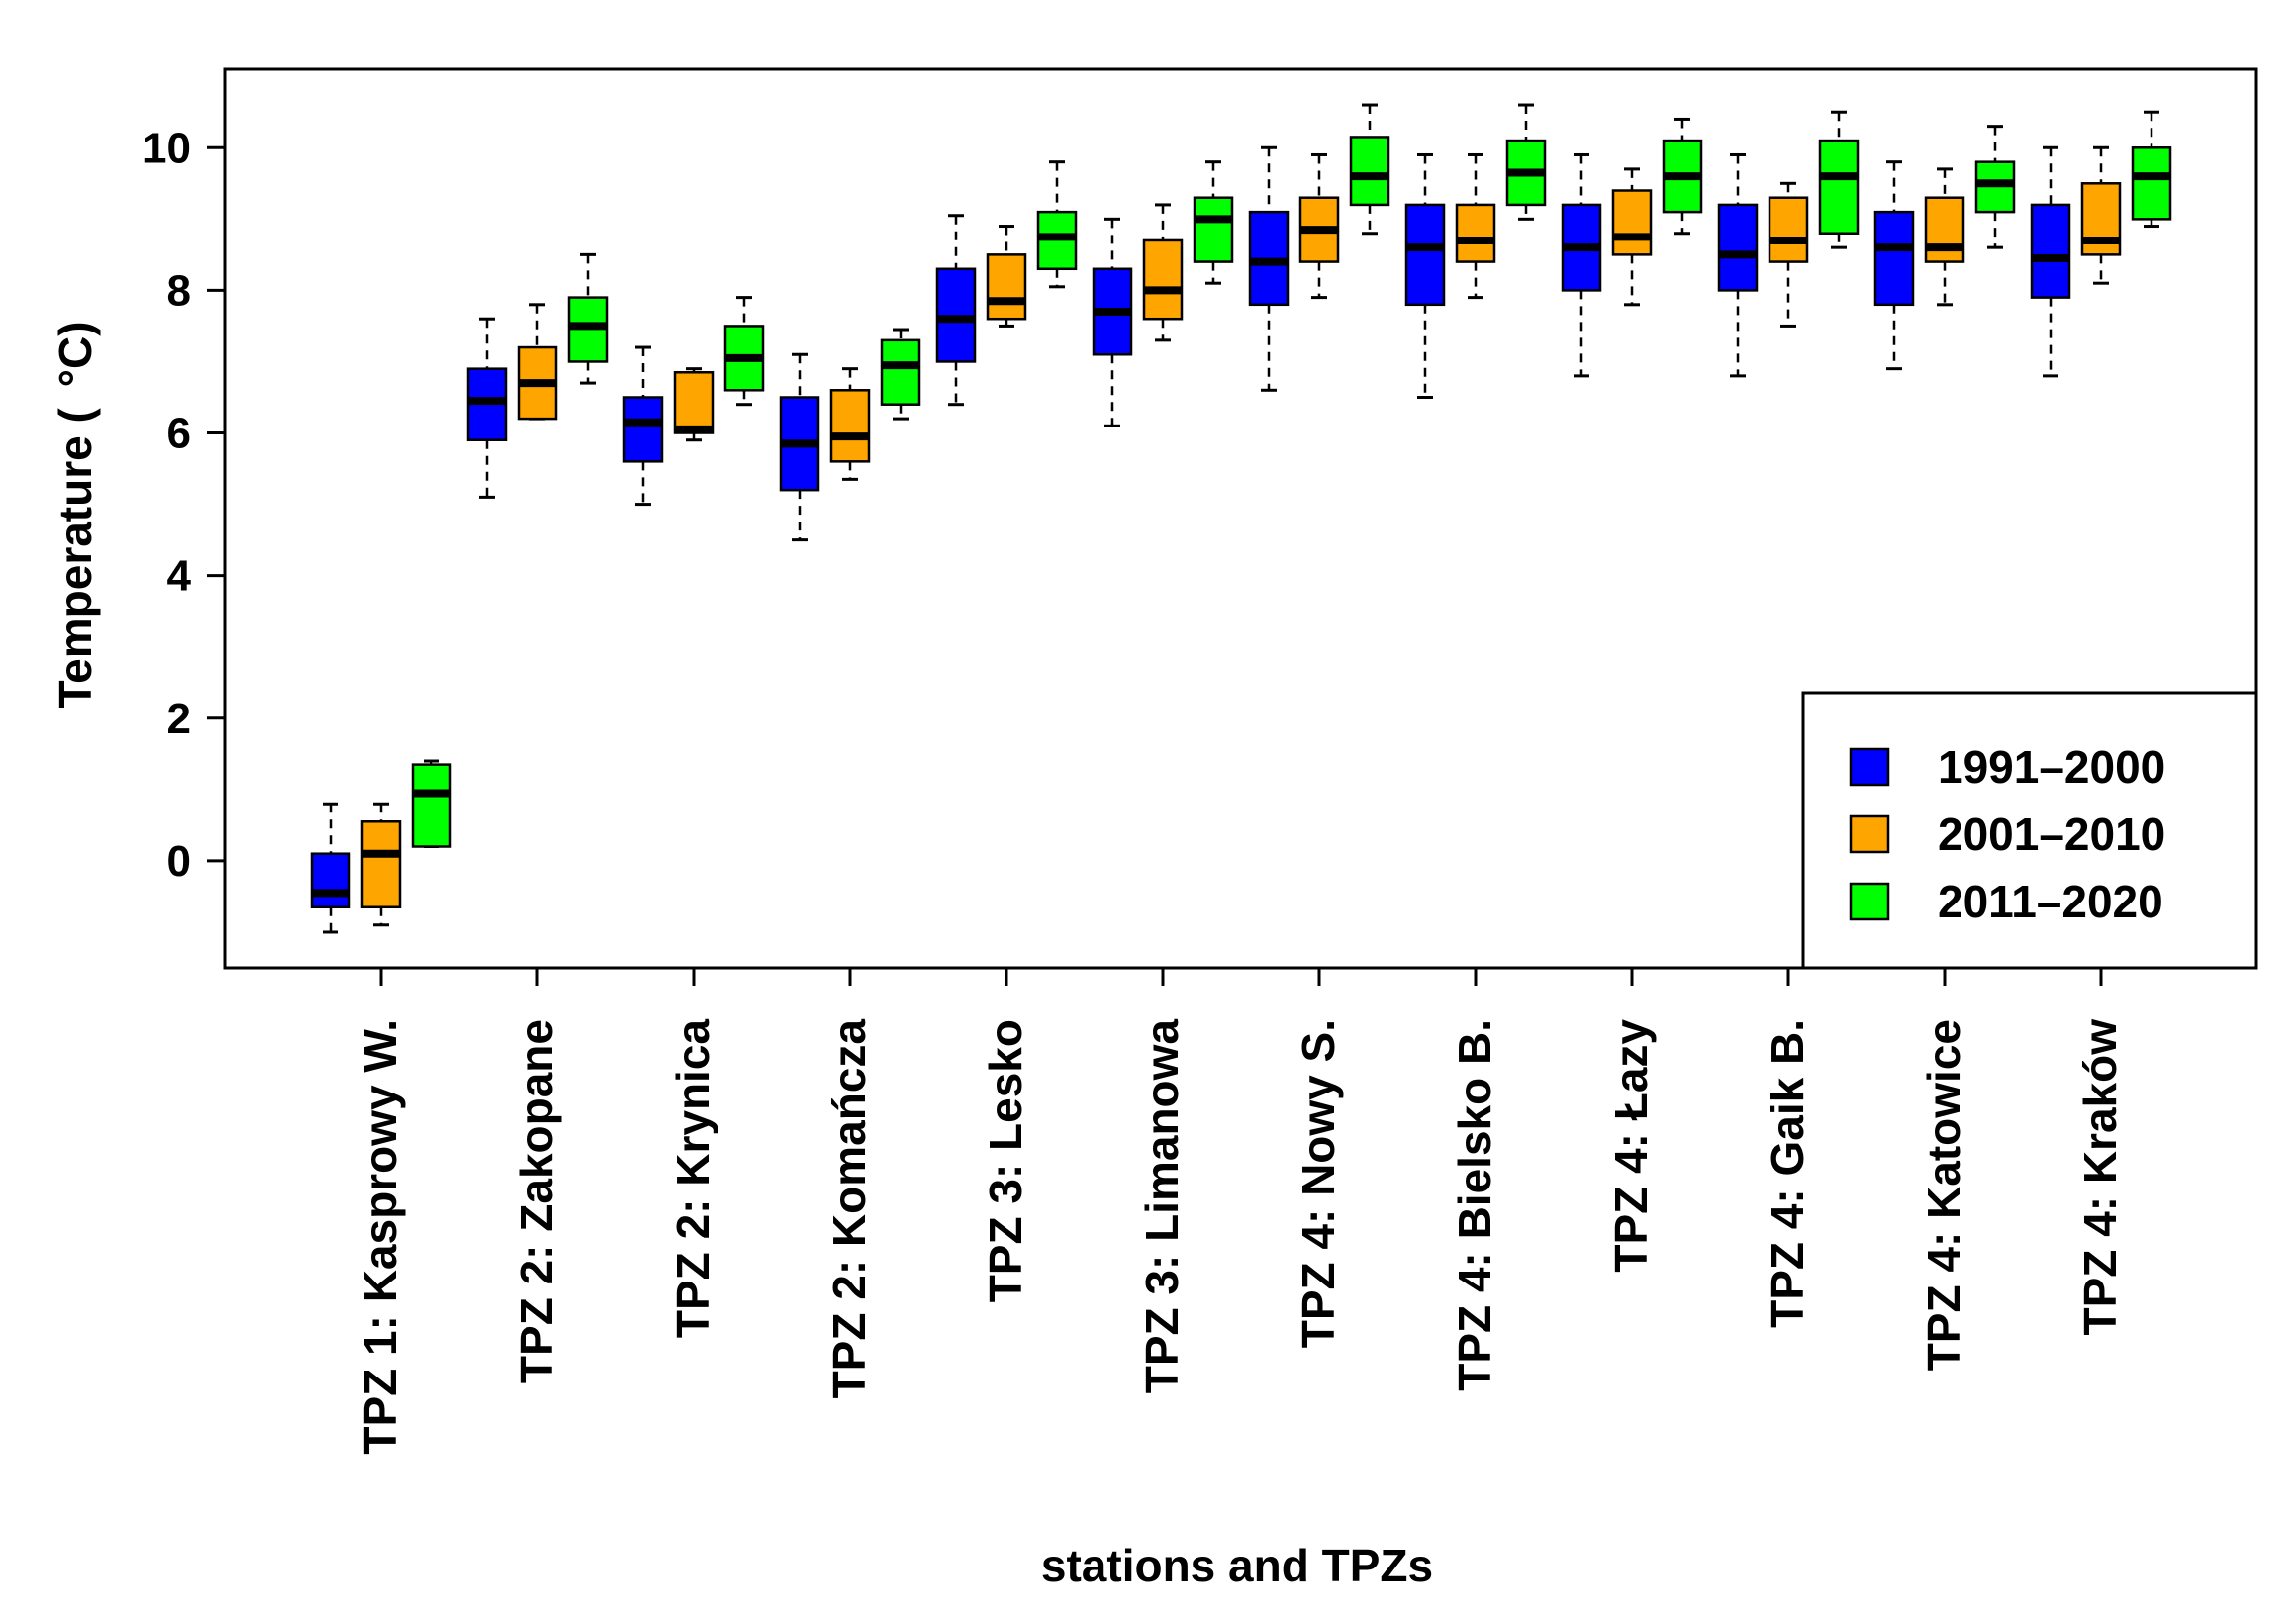 This screenshot has height=1615, width=2296. What do you see at coordinates (2051, 767) in the screenshot?
I see `legend-label: 1991–2000` at bounding box center [2051, 767].